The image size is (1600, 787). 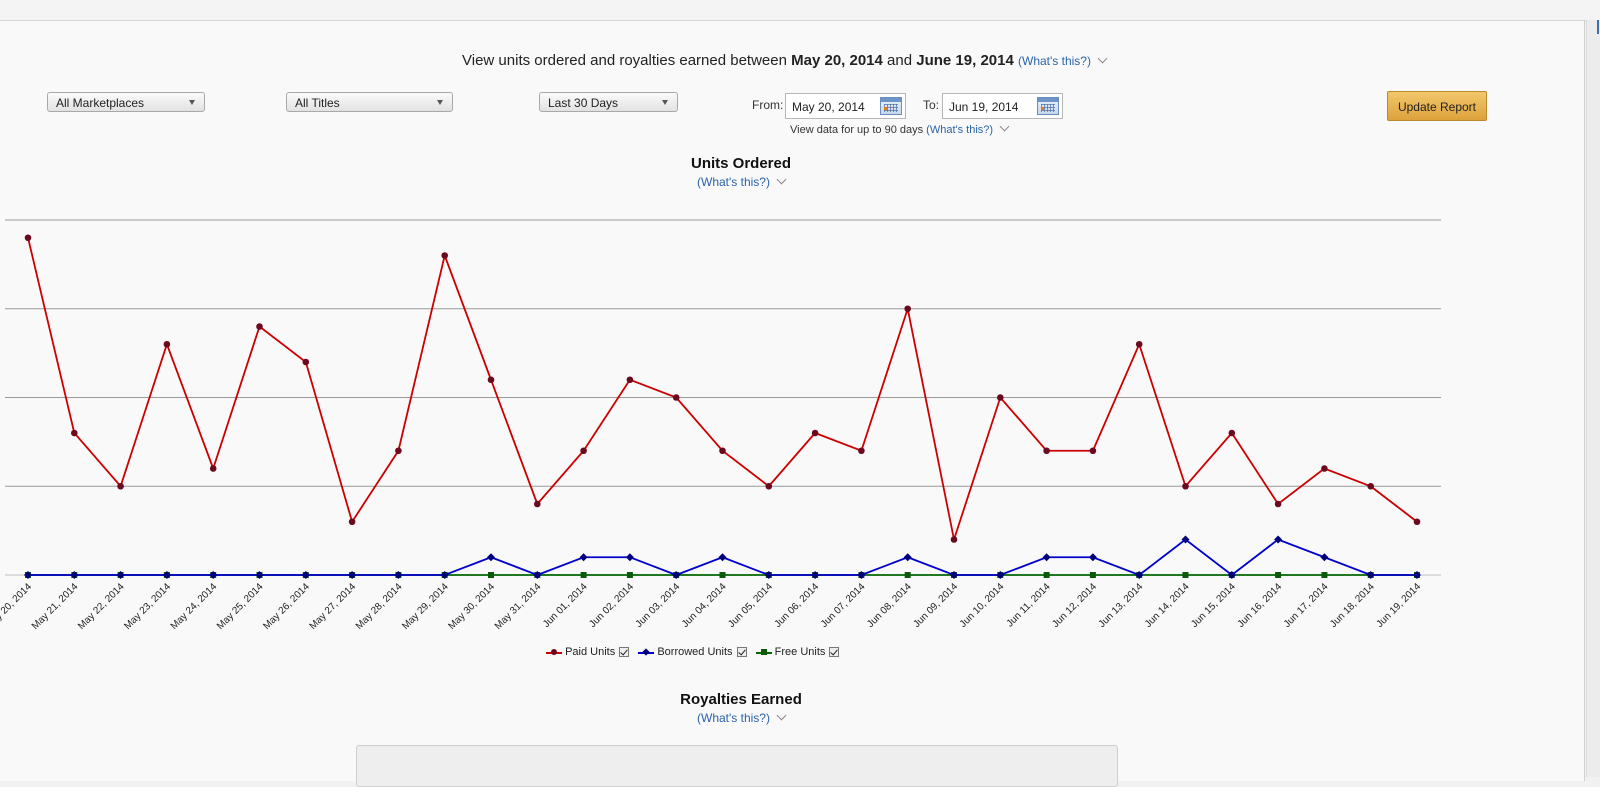 I want to click on top-strip, so click(x=800, y=10).